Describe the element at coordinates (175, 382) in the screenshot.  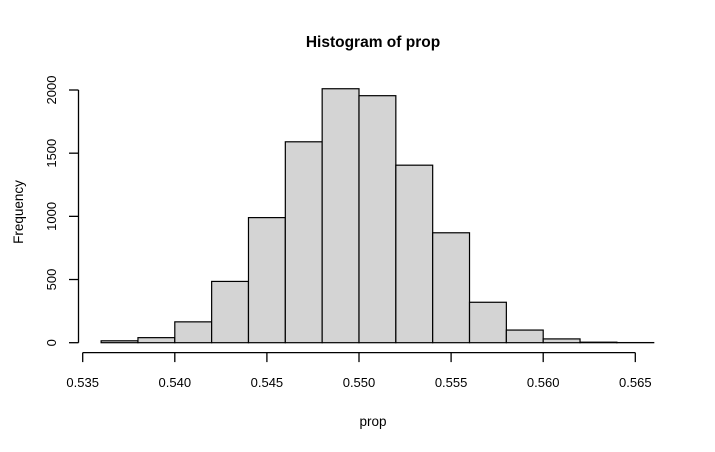
I see `x-tick-label: 0.540` at that location.